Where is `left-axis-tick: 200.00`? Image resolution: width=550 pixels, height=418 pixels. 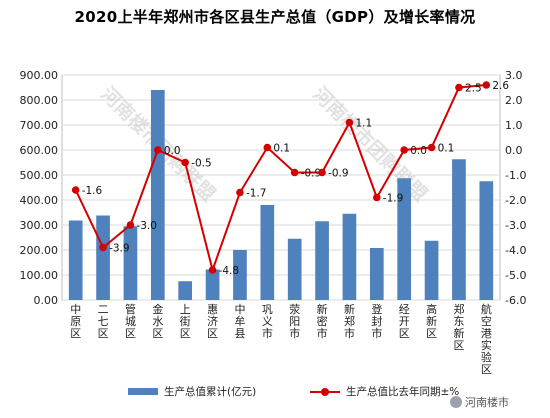 left-axis-tick: 200.00 is located at coordinates (39, 250).